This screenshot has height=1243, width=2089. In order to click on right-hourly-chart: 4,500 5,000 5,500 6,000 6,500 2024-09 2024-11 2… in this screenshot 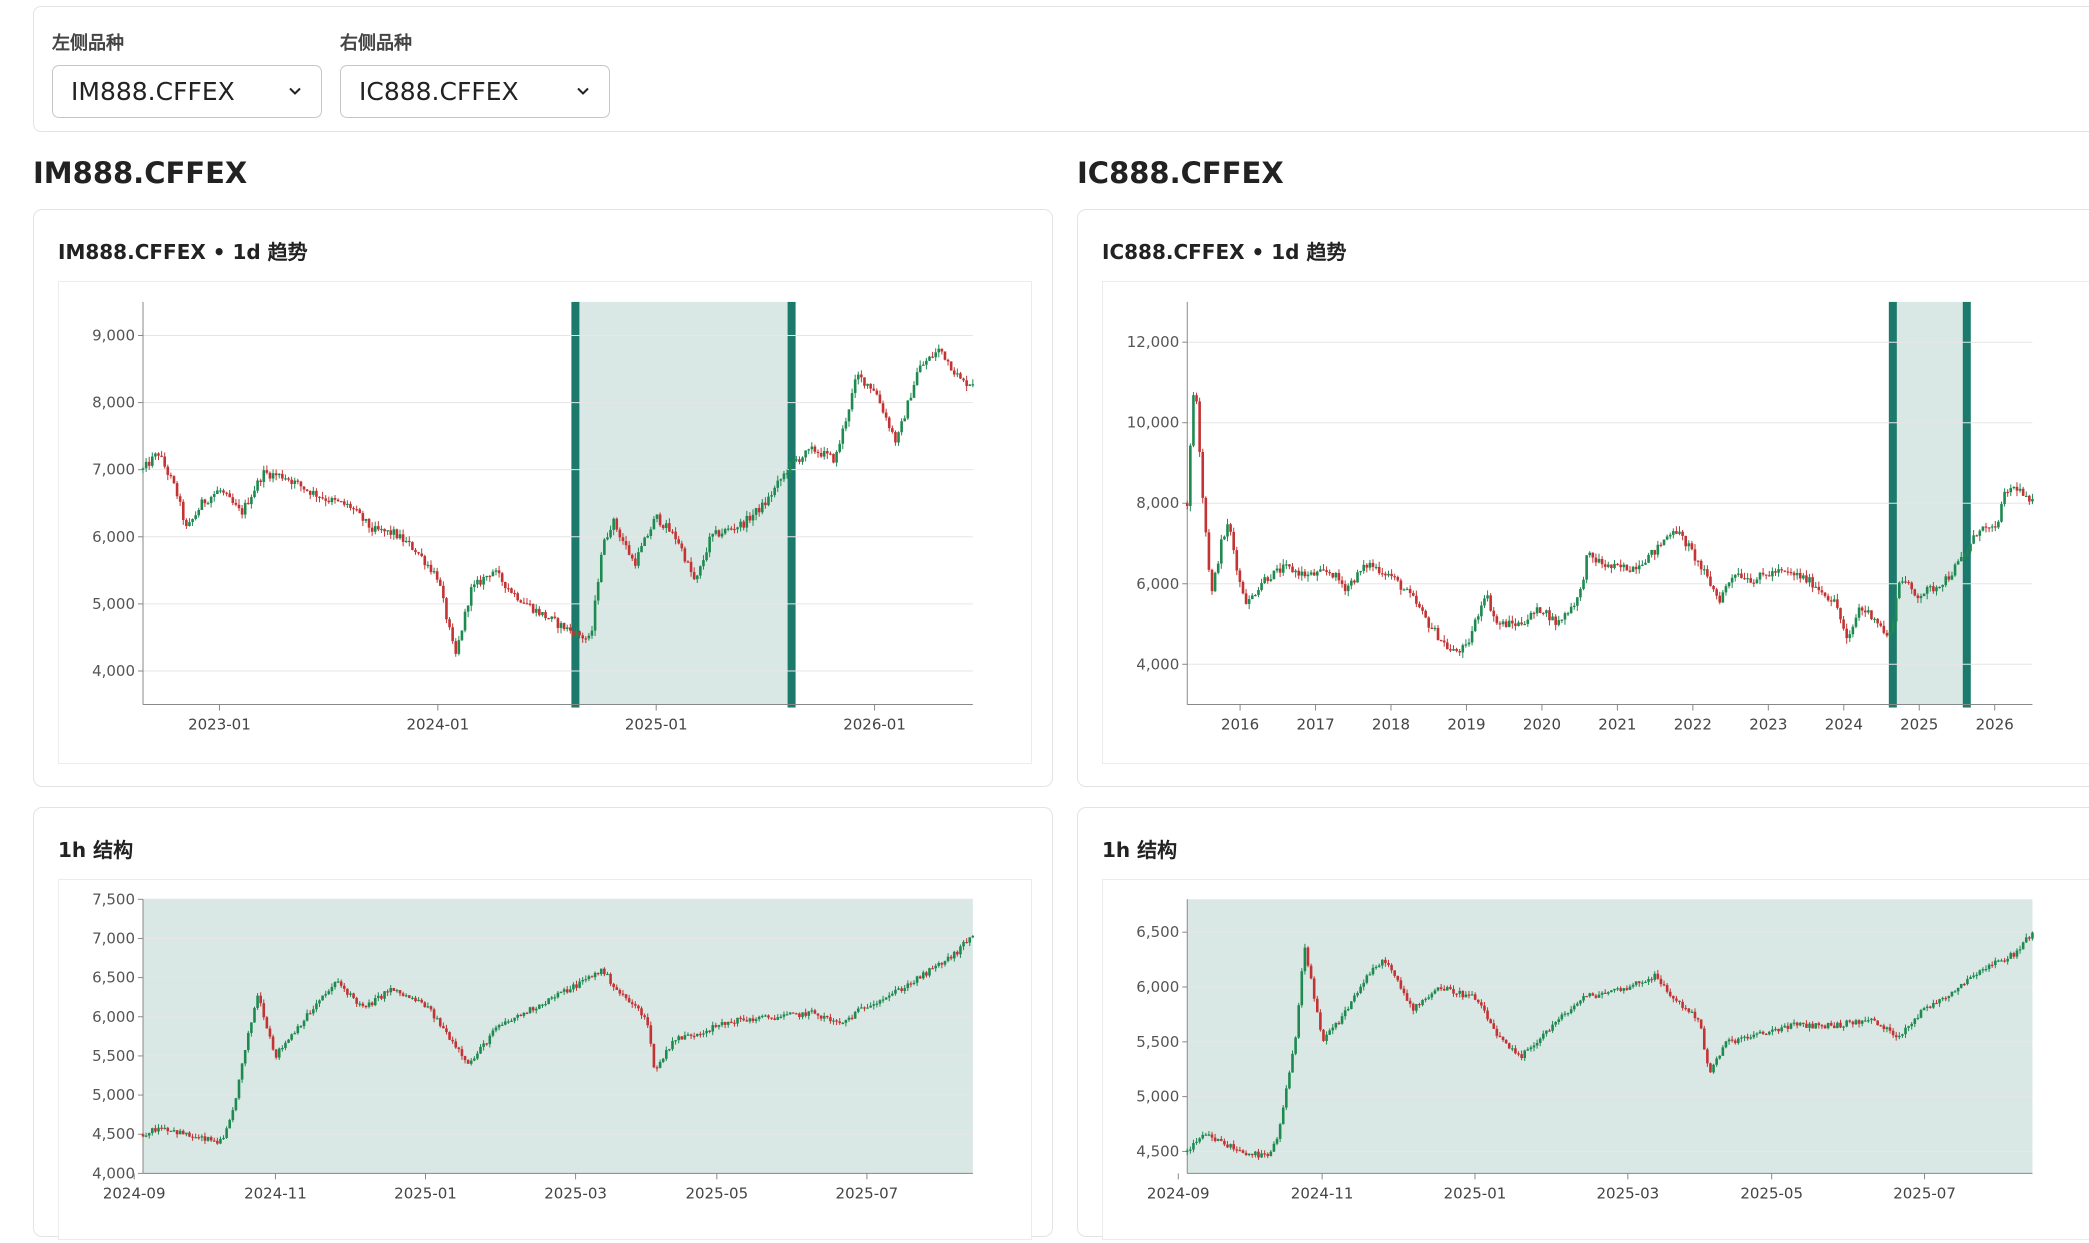, I will do `click(1596, 1059)`.